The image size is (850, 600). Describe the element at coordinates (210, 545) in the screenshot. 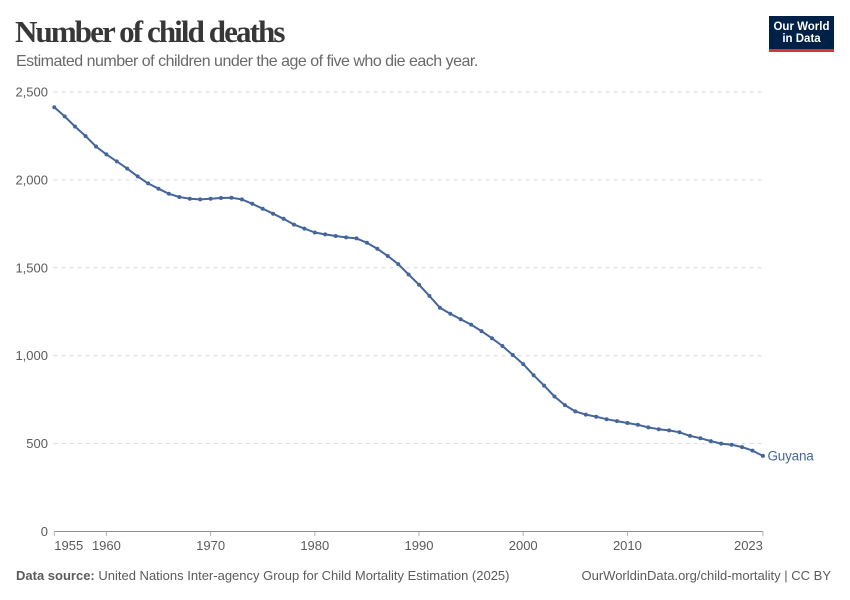

I see `svg-text: 1970` at that location.